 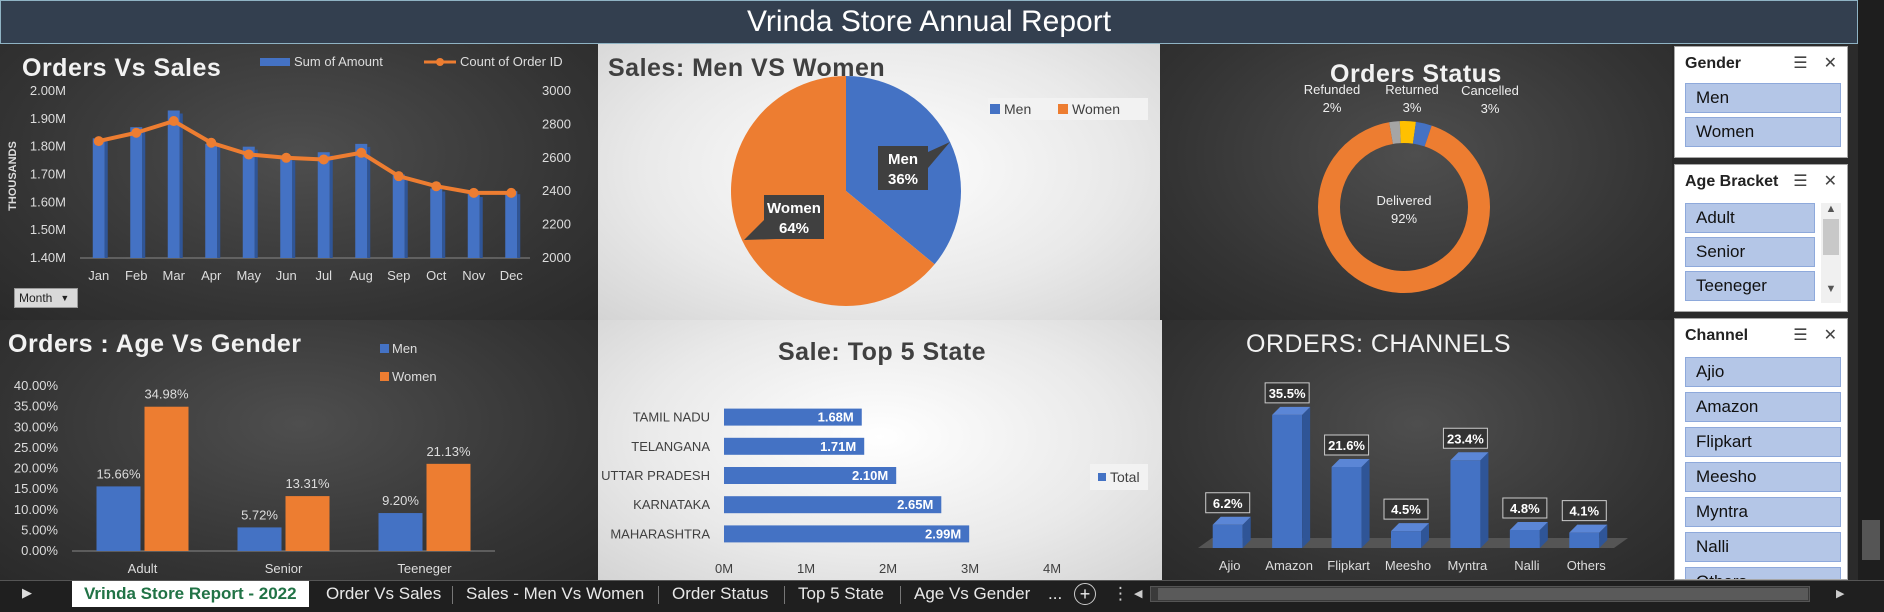 What do you see at coordinates (1763, 132) in the screenshot?
I see `gender-slicer-item: Women` at bounding box center [1763, 132].